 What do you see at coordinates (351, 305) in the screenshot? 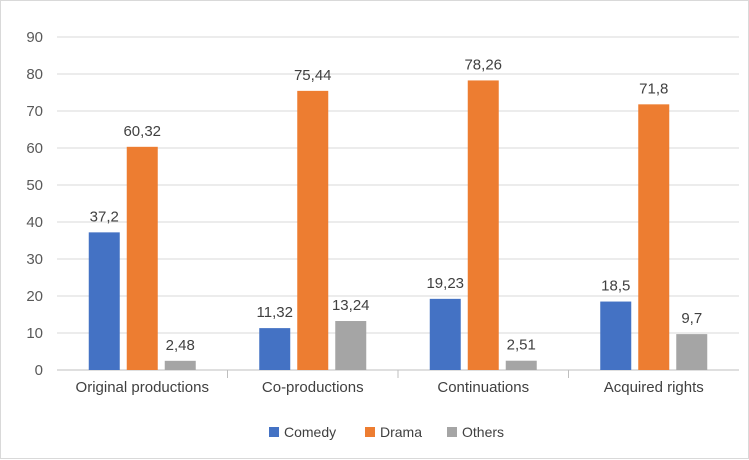
I see `data-label: 13,24` at bounding box center [351, 305].